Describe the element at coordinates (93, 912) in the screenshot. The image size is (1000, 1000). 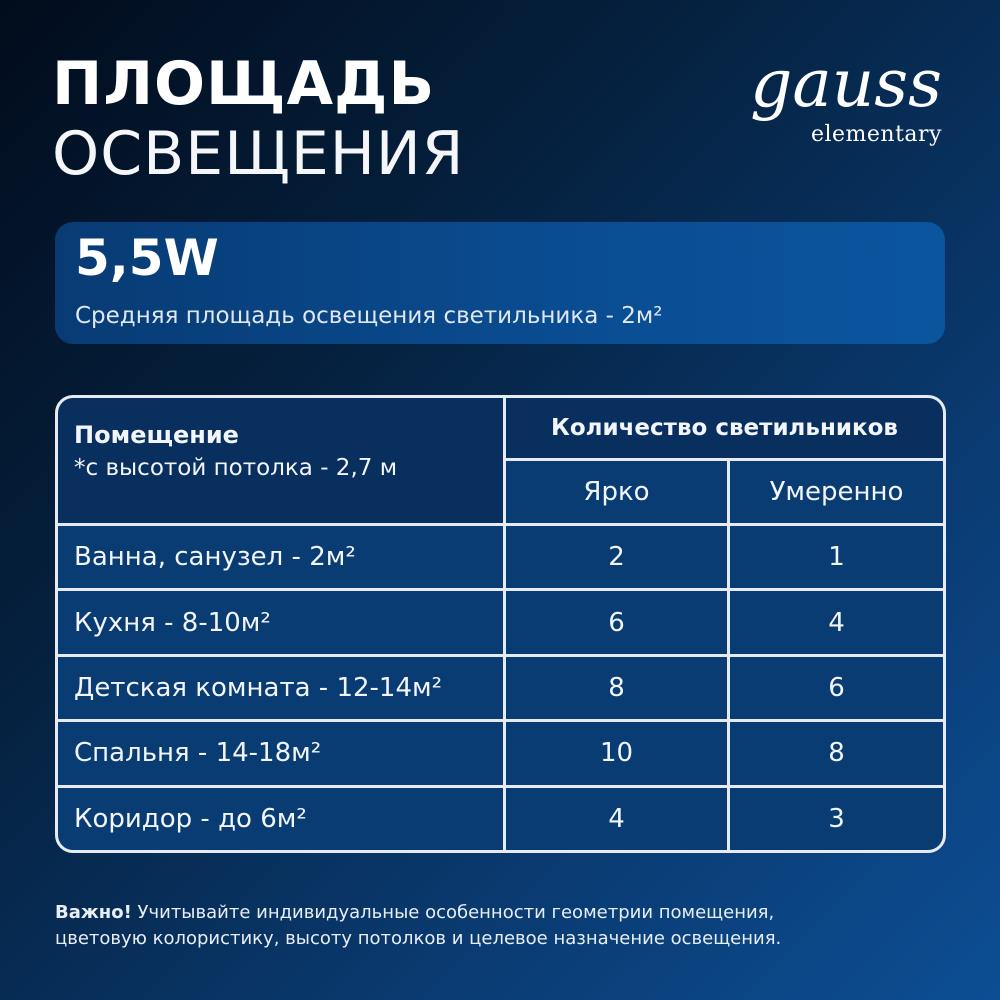
I see `note-bold: Важно!` at that location.